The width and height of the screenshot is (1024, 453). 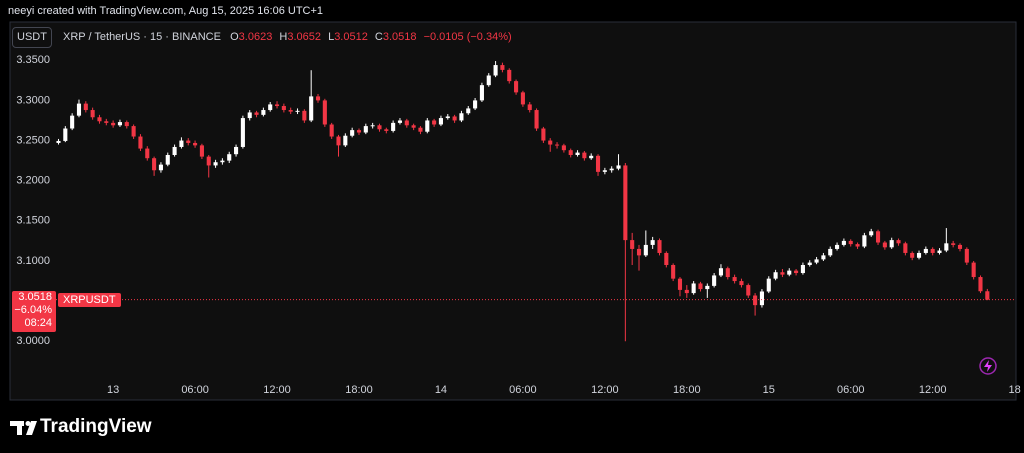 I want to click on change-percent: −6.04%, so click(x=33, y=310).